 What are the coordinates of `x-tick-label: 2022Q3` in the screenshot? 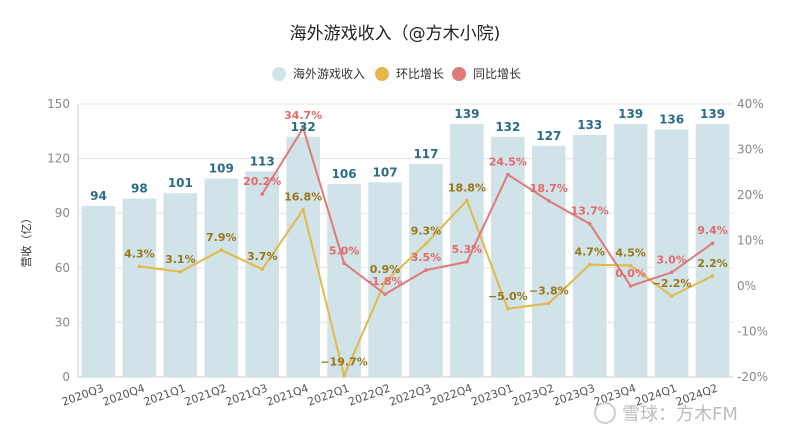 It's located at (410, 395).